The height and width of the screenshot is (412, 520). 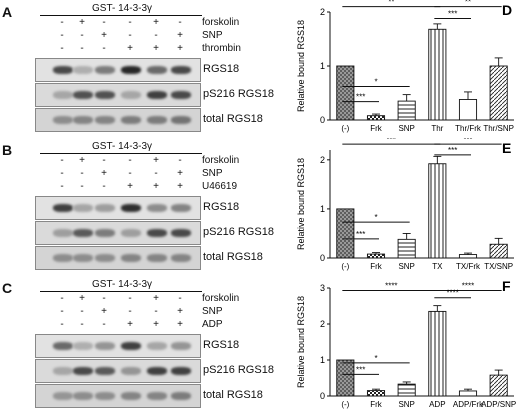 I want to click on y-tick-label: 0, so click(x=322, y=258).